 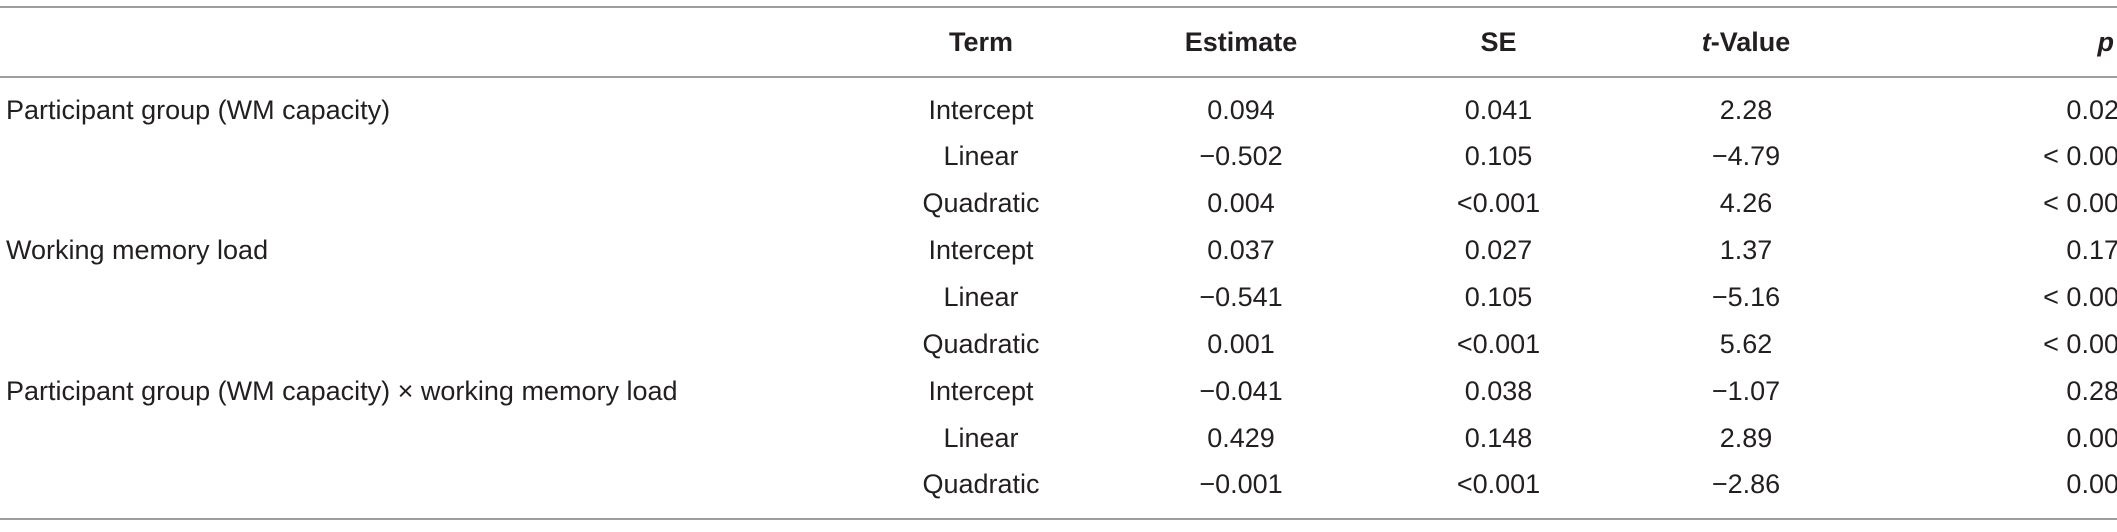 What do you see at coordinates (1706, 41) in the screenshot?
I see `header-t-italic: t` at bounding box center [1706, 41].